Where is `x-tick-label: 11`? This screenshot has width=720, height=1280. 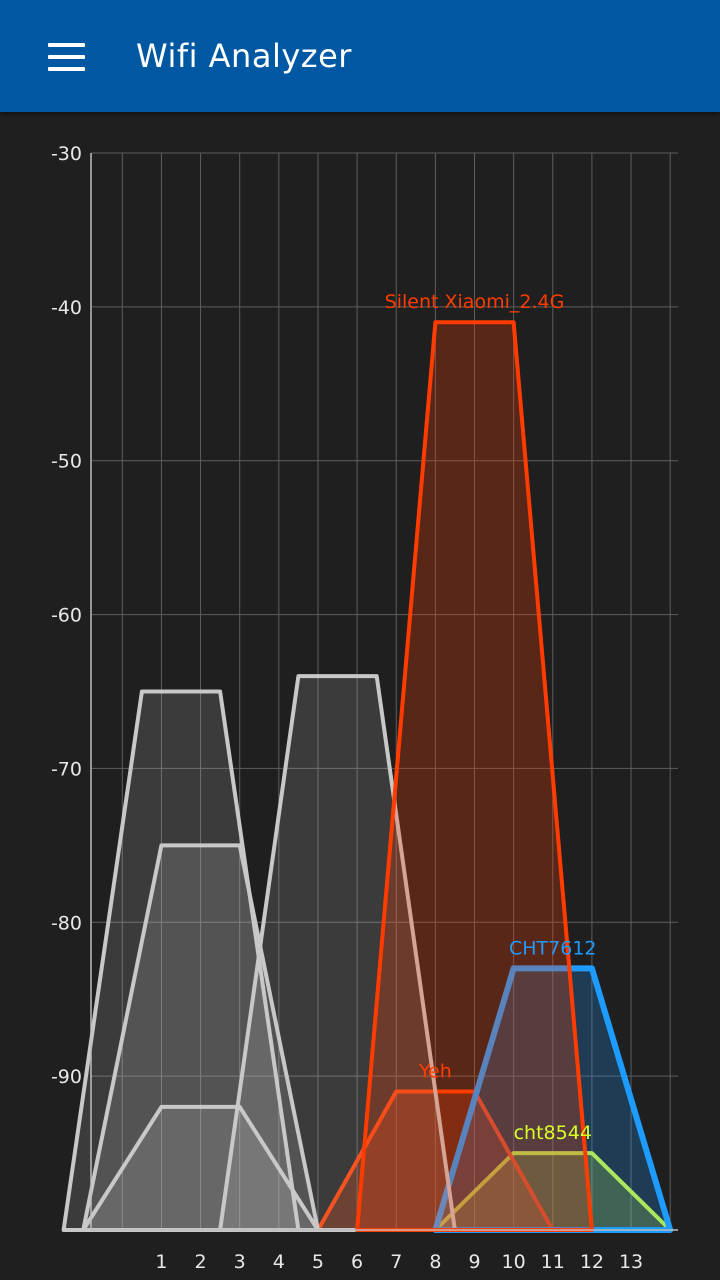
x-tick-label: 11 is located at coordinates (553, 1262).